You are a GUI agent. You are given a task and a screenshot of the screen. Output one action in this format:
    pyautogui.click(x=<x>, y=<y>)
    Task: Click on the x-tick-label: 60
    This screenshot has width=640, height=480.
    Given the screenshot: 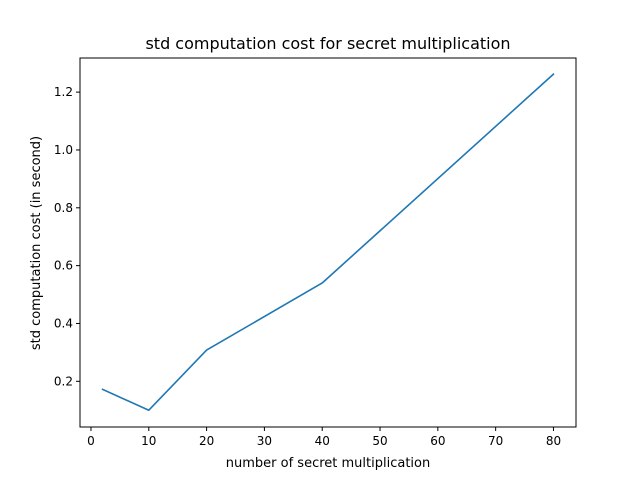 What is the action you would take?
    pyautogui.click(x=437, y=441)
    